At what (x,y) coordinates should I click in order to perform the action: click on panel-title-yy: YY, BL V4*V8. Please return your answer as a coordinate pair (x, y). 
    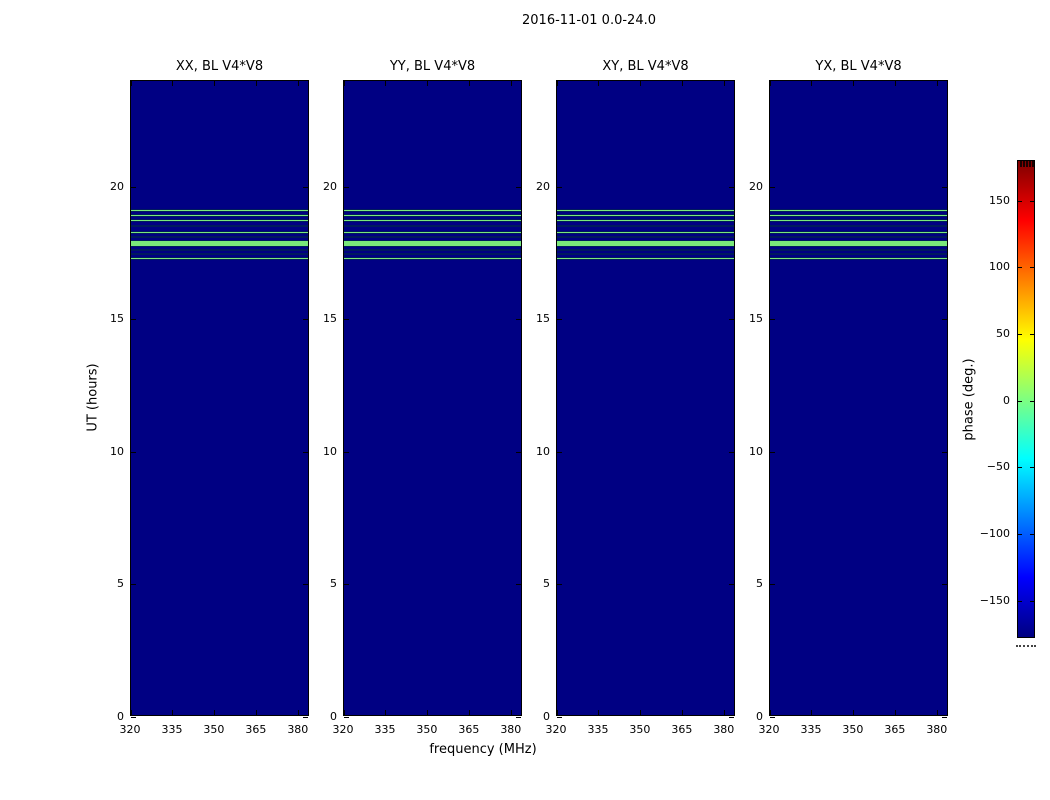
    Looking at the image, I should click on (432, 66).